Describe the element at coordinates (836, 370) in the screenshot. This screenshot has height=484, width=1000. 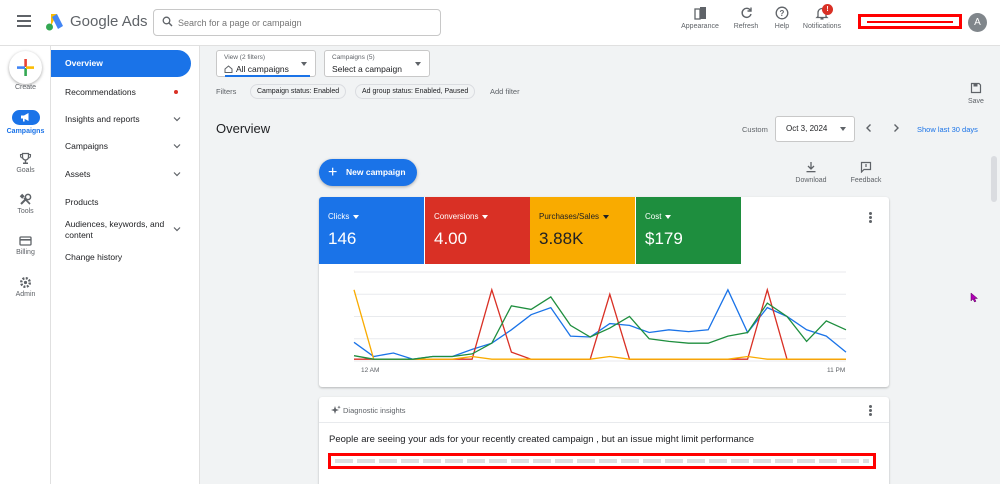
I see `x-tick-end: 11 PM` at that location.